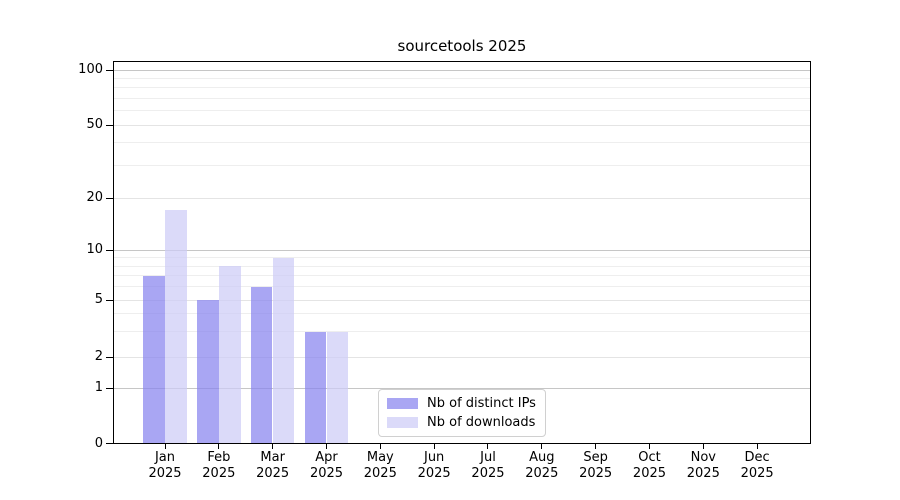 The width and height of the screenshot is (900, 500). I want to click on x-tick-oct, so click(649, 446).